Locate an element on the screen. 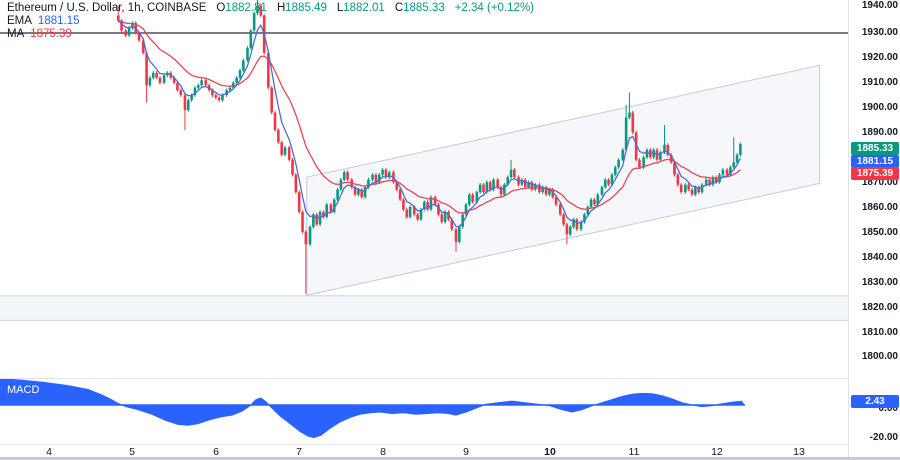 The width and height of the screenshot is (900, 460). macd-current-value: 2.43 is located at coordinates (58, 390).